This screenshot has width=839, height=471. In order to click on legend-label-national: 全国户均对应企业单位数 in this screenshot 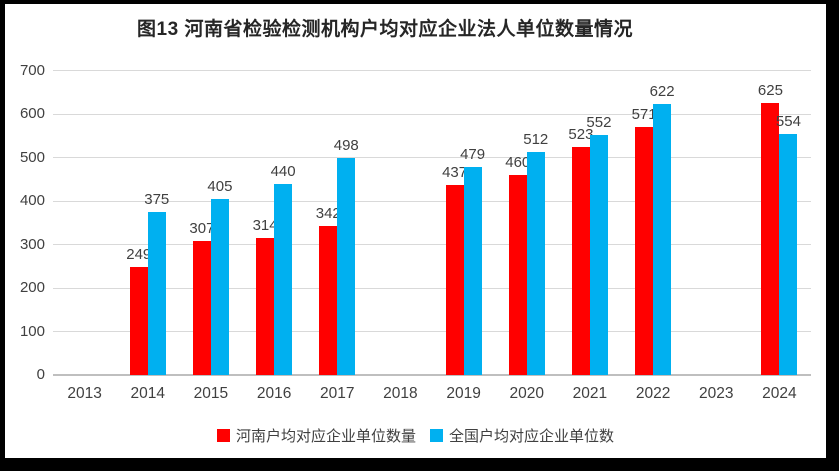, I will do `click(532, 436)`.